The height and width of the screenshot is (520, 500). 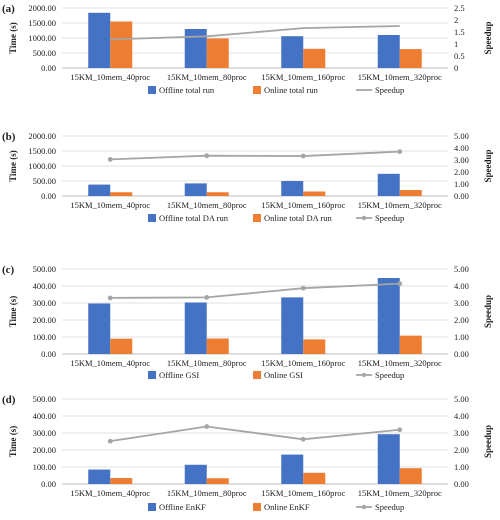 I want to click on legend-label: Online EnKF, so click(x=287, y=507).